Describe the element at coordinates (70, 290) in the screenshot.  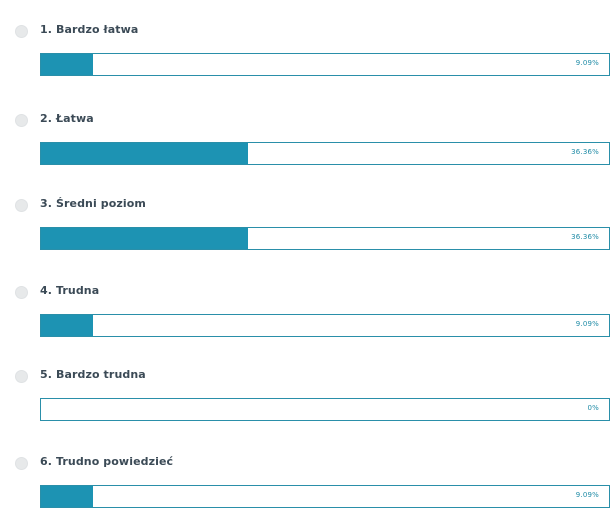
I see `poll-option-label: 4. Trudna` at that location.